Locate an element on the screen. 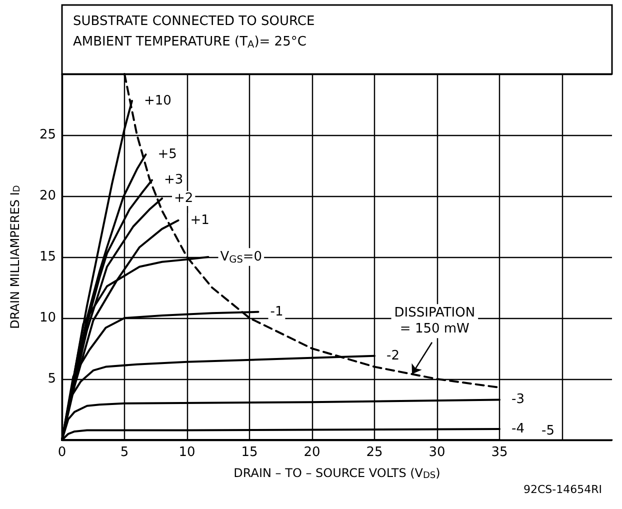 The height and width of the screenshot is (509, 622). x-tick-label: 5 is located at coordinates (124, 452).